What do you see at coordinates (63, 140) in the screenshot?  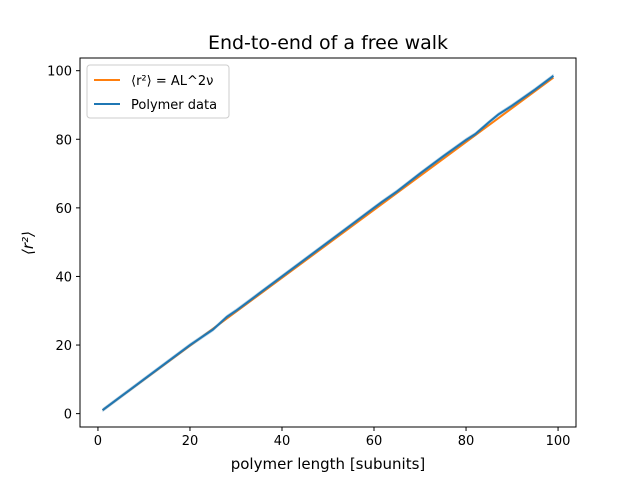 I see `y-tick-label: 80` at bounding box center [63, 140].